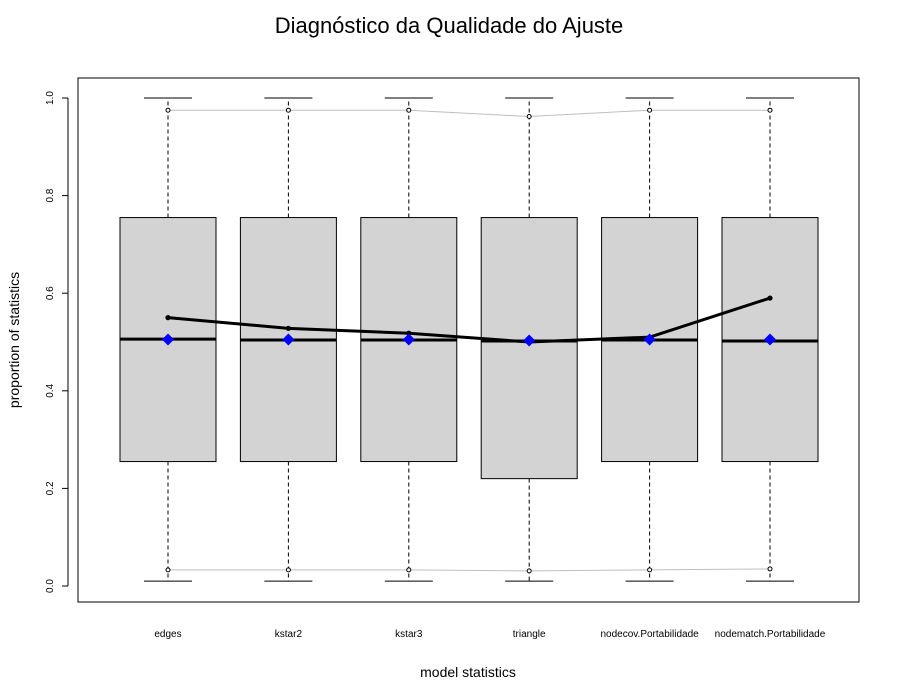  Describe the element at coordinates (468, 672) in the screenshot. I see `x-axis-label: model statistics` at that location.